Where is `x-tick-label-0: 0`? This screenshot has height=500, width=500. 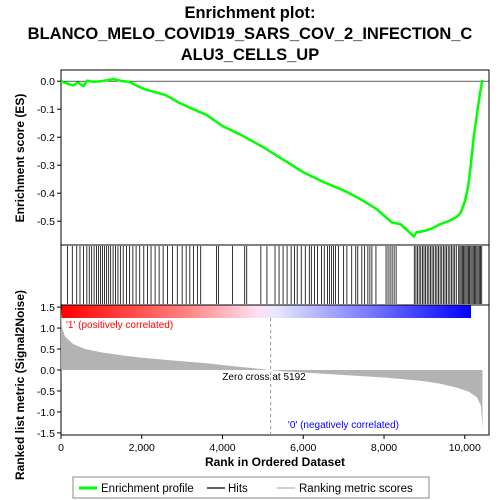
x-tick-label-0: 0 is located at coordinates (61, 448).